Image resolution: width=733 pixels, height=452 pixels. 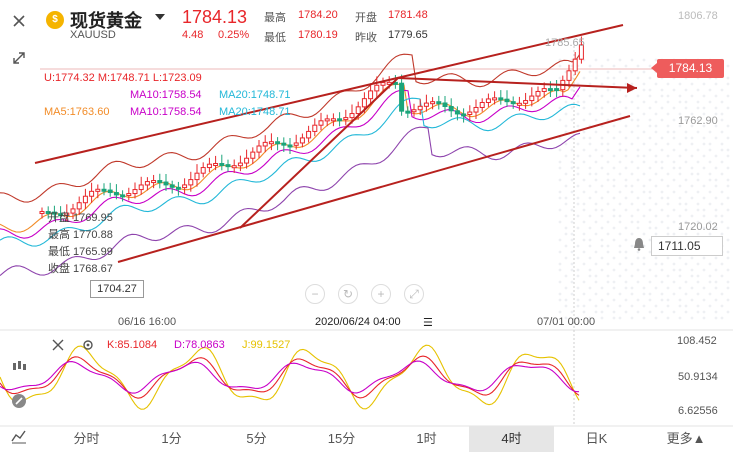 I want to click on arrow-head-icon, so click(x=632, y=88).